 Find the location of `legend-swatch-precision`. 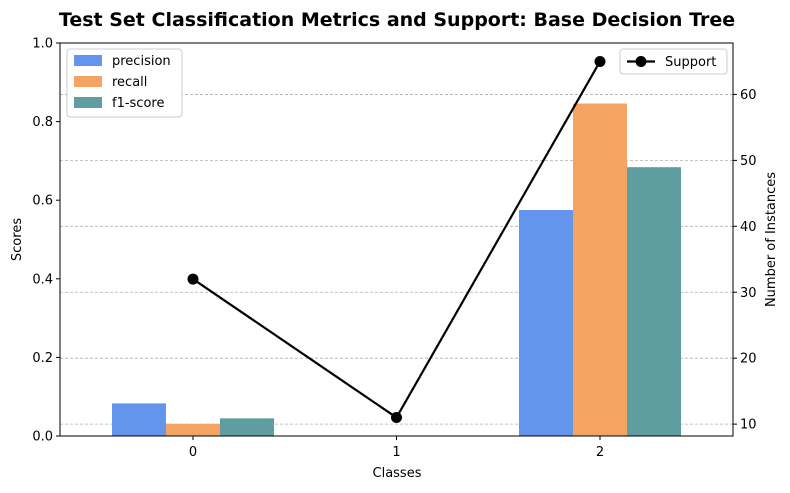

legend-swatch-precision is located at coordinates (88, 60).